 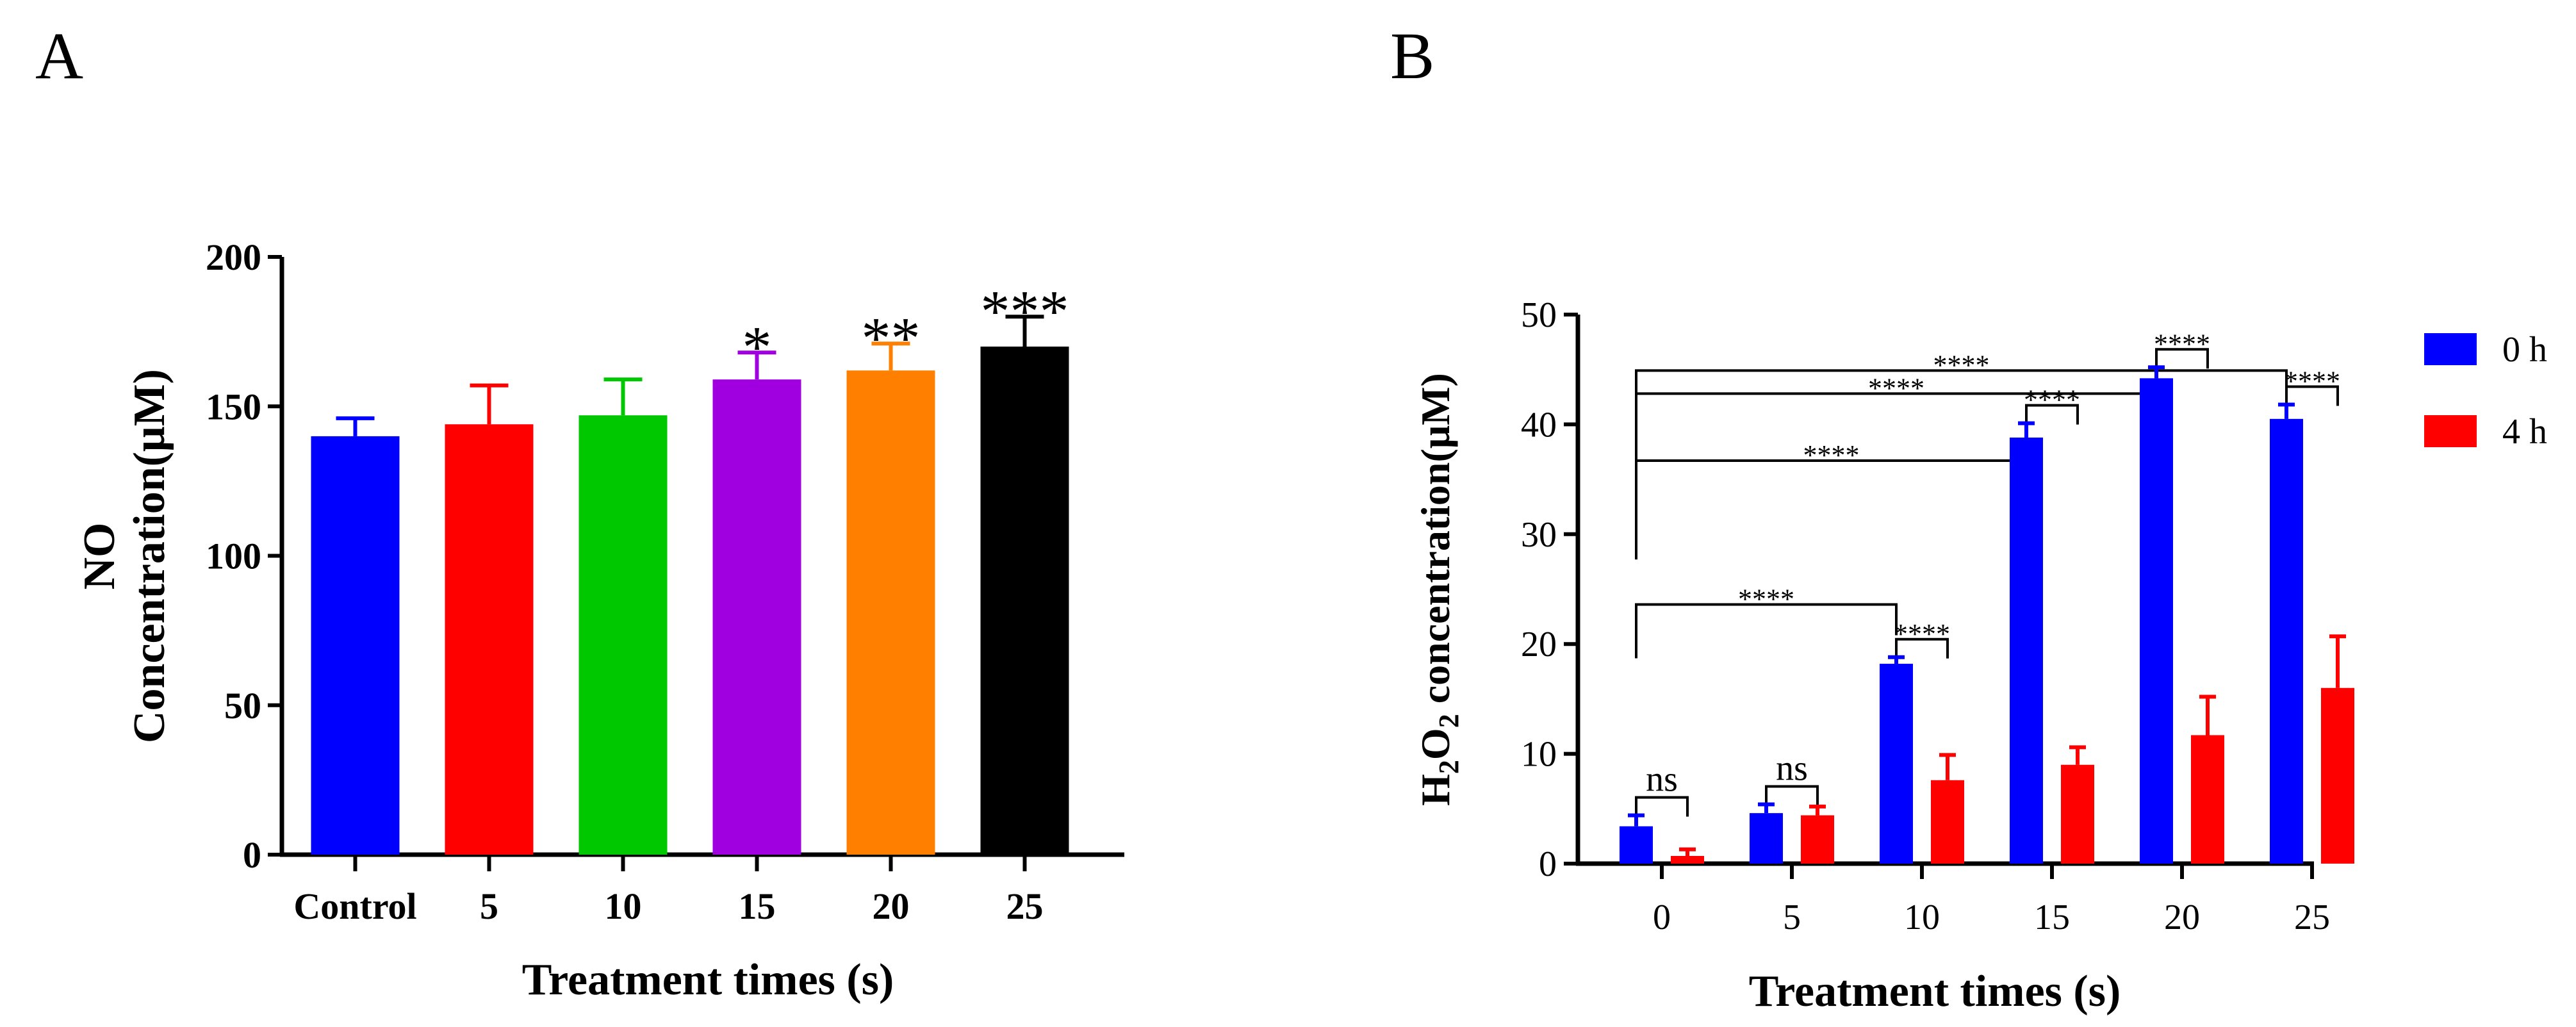 What do you see at coordinates (891, 337) in the screenshot?
I see `panel-a-significance-label: **` at bounding box center [891, 337].